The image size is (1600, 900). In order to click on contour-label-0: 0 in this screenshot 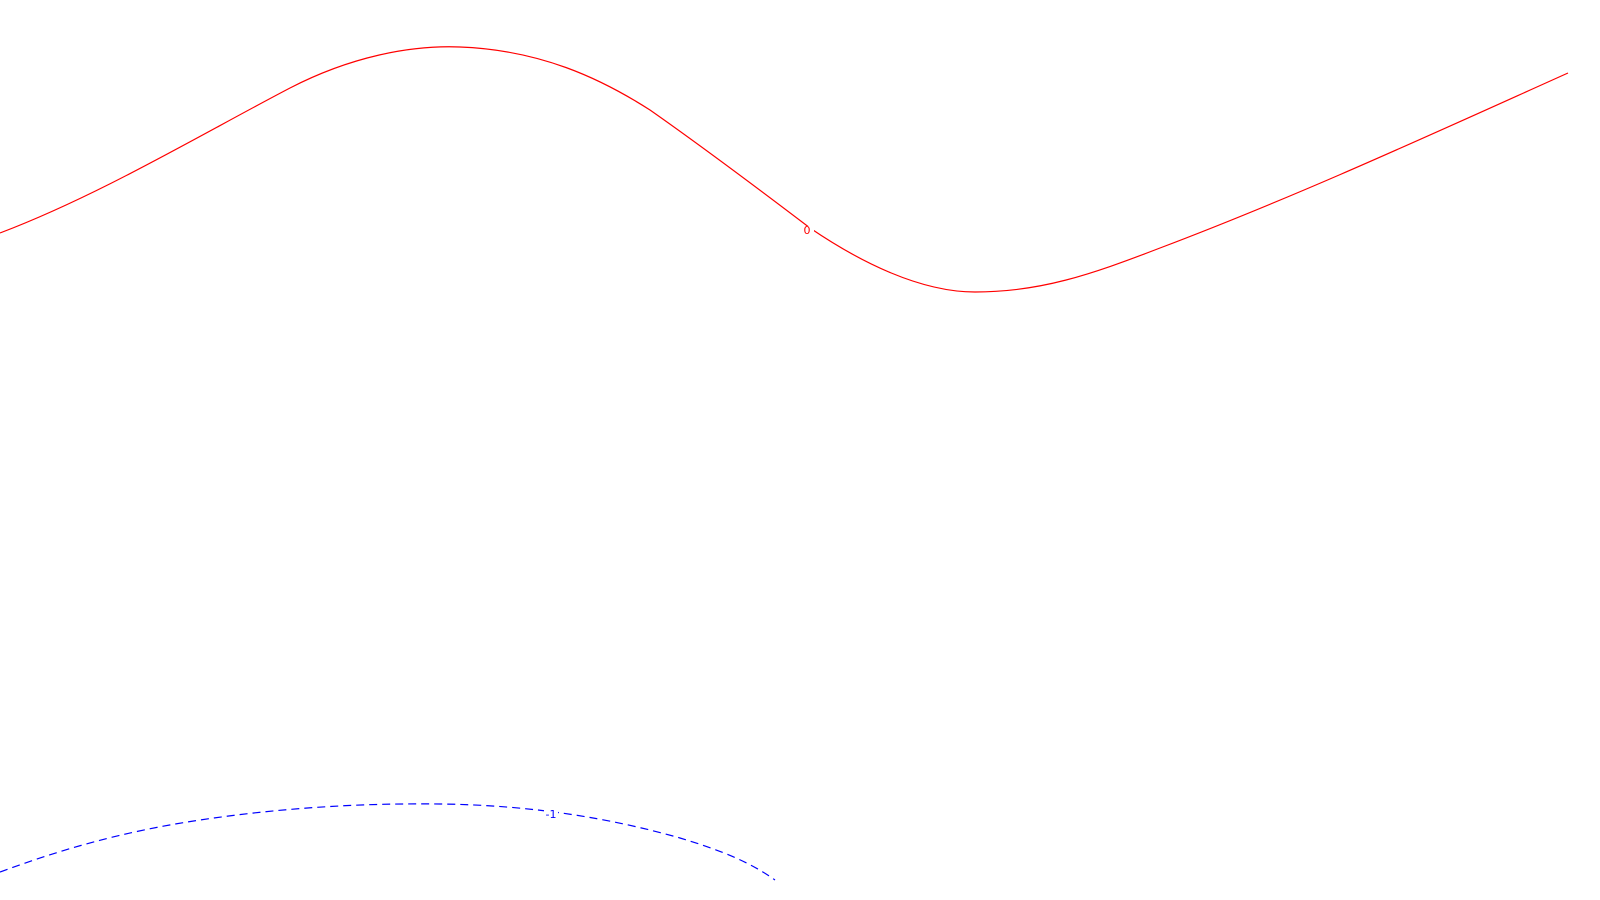, I will do `click(807, 230)`.